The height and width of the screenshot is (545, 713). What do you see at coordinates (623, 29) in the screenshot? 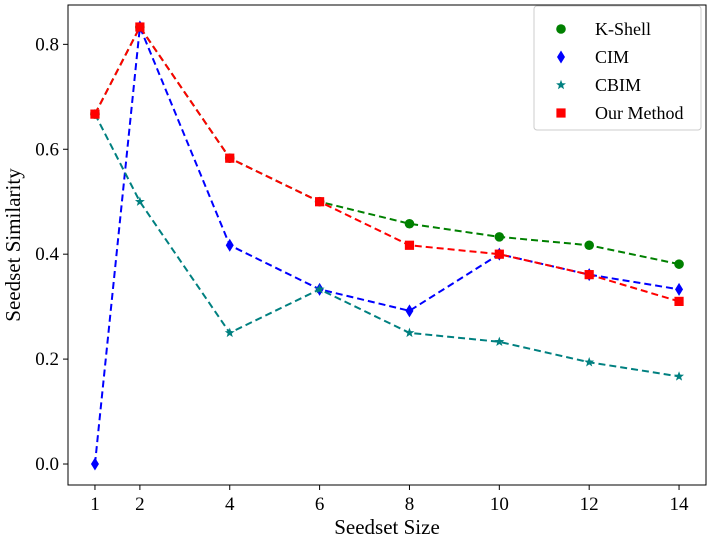
I see `legend-label: K-Shell` at bounding box center [623, 29].